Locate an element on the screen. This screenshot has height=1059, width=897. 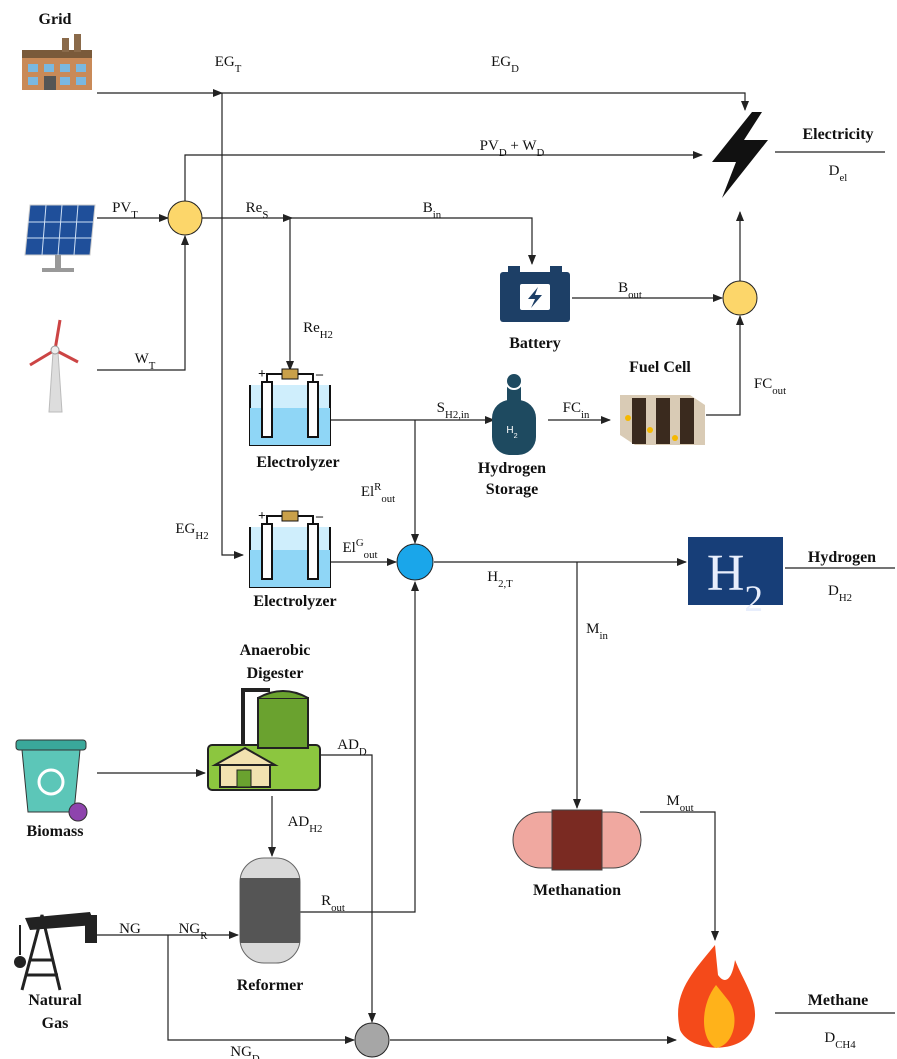
flow-label: NGR is located at coordinates (194, 931).